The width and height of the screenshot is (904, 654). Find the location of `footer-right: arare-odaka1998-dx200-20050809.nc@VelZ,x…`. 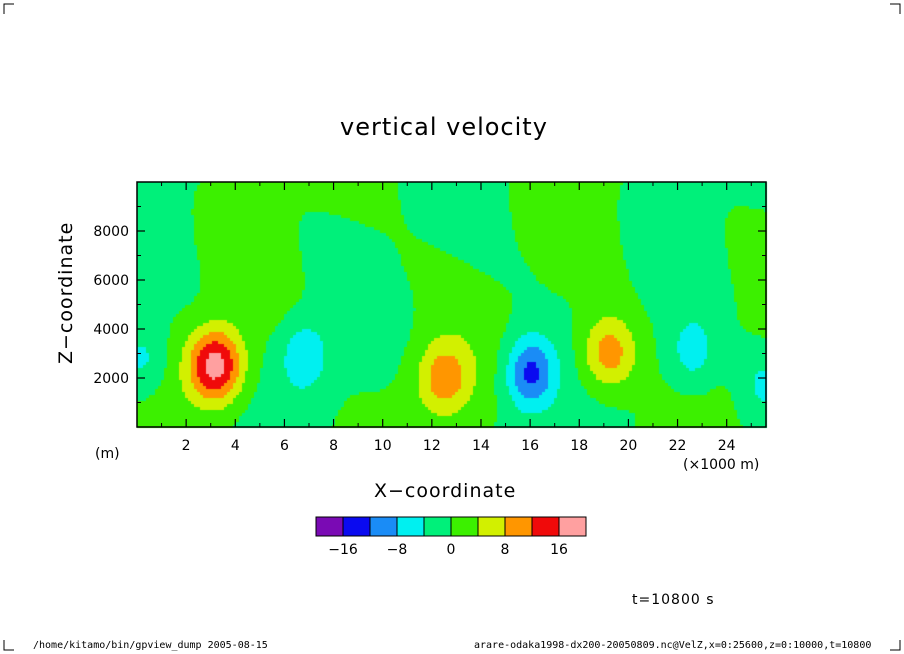

footer-right: arare-odaka1998-dx200-20050809.nc@VelZ,x… is located at coordinates (673, 645).